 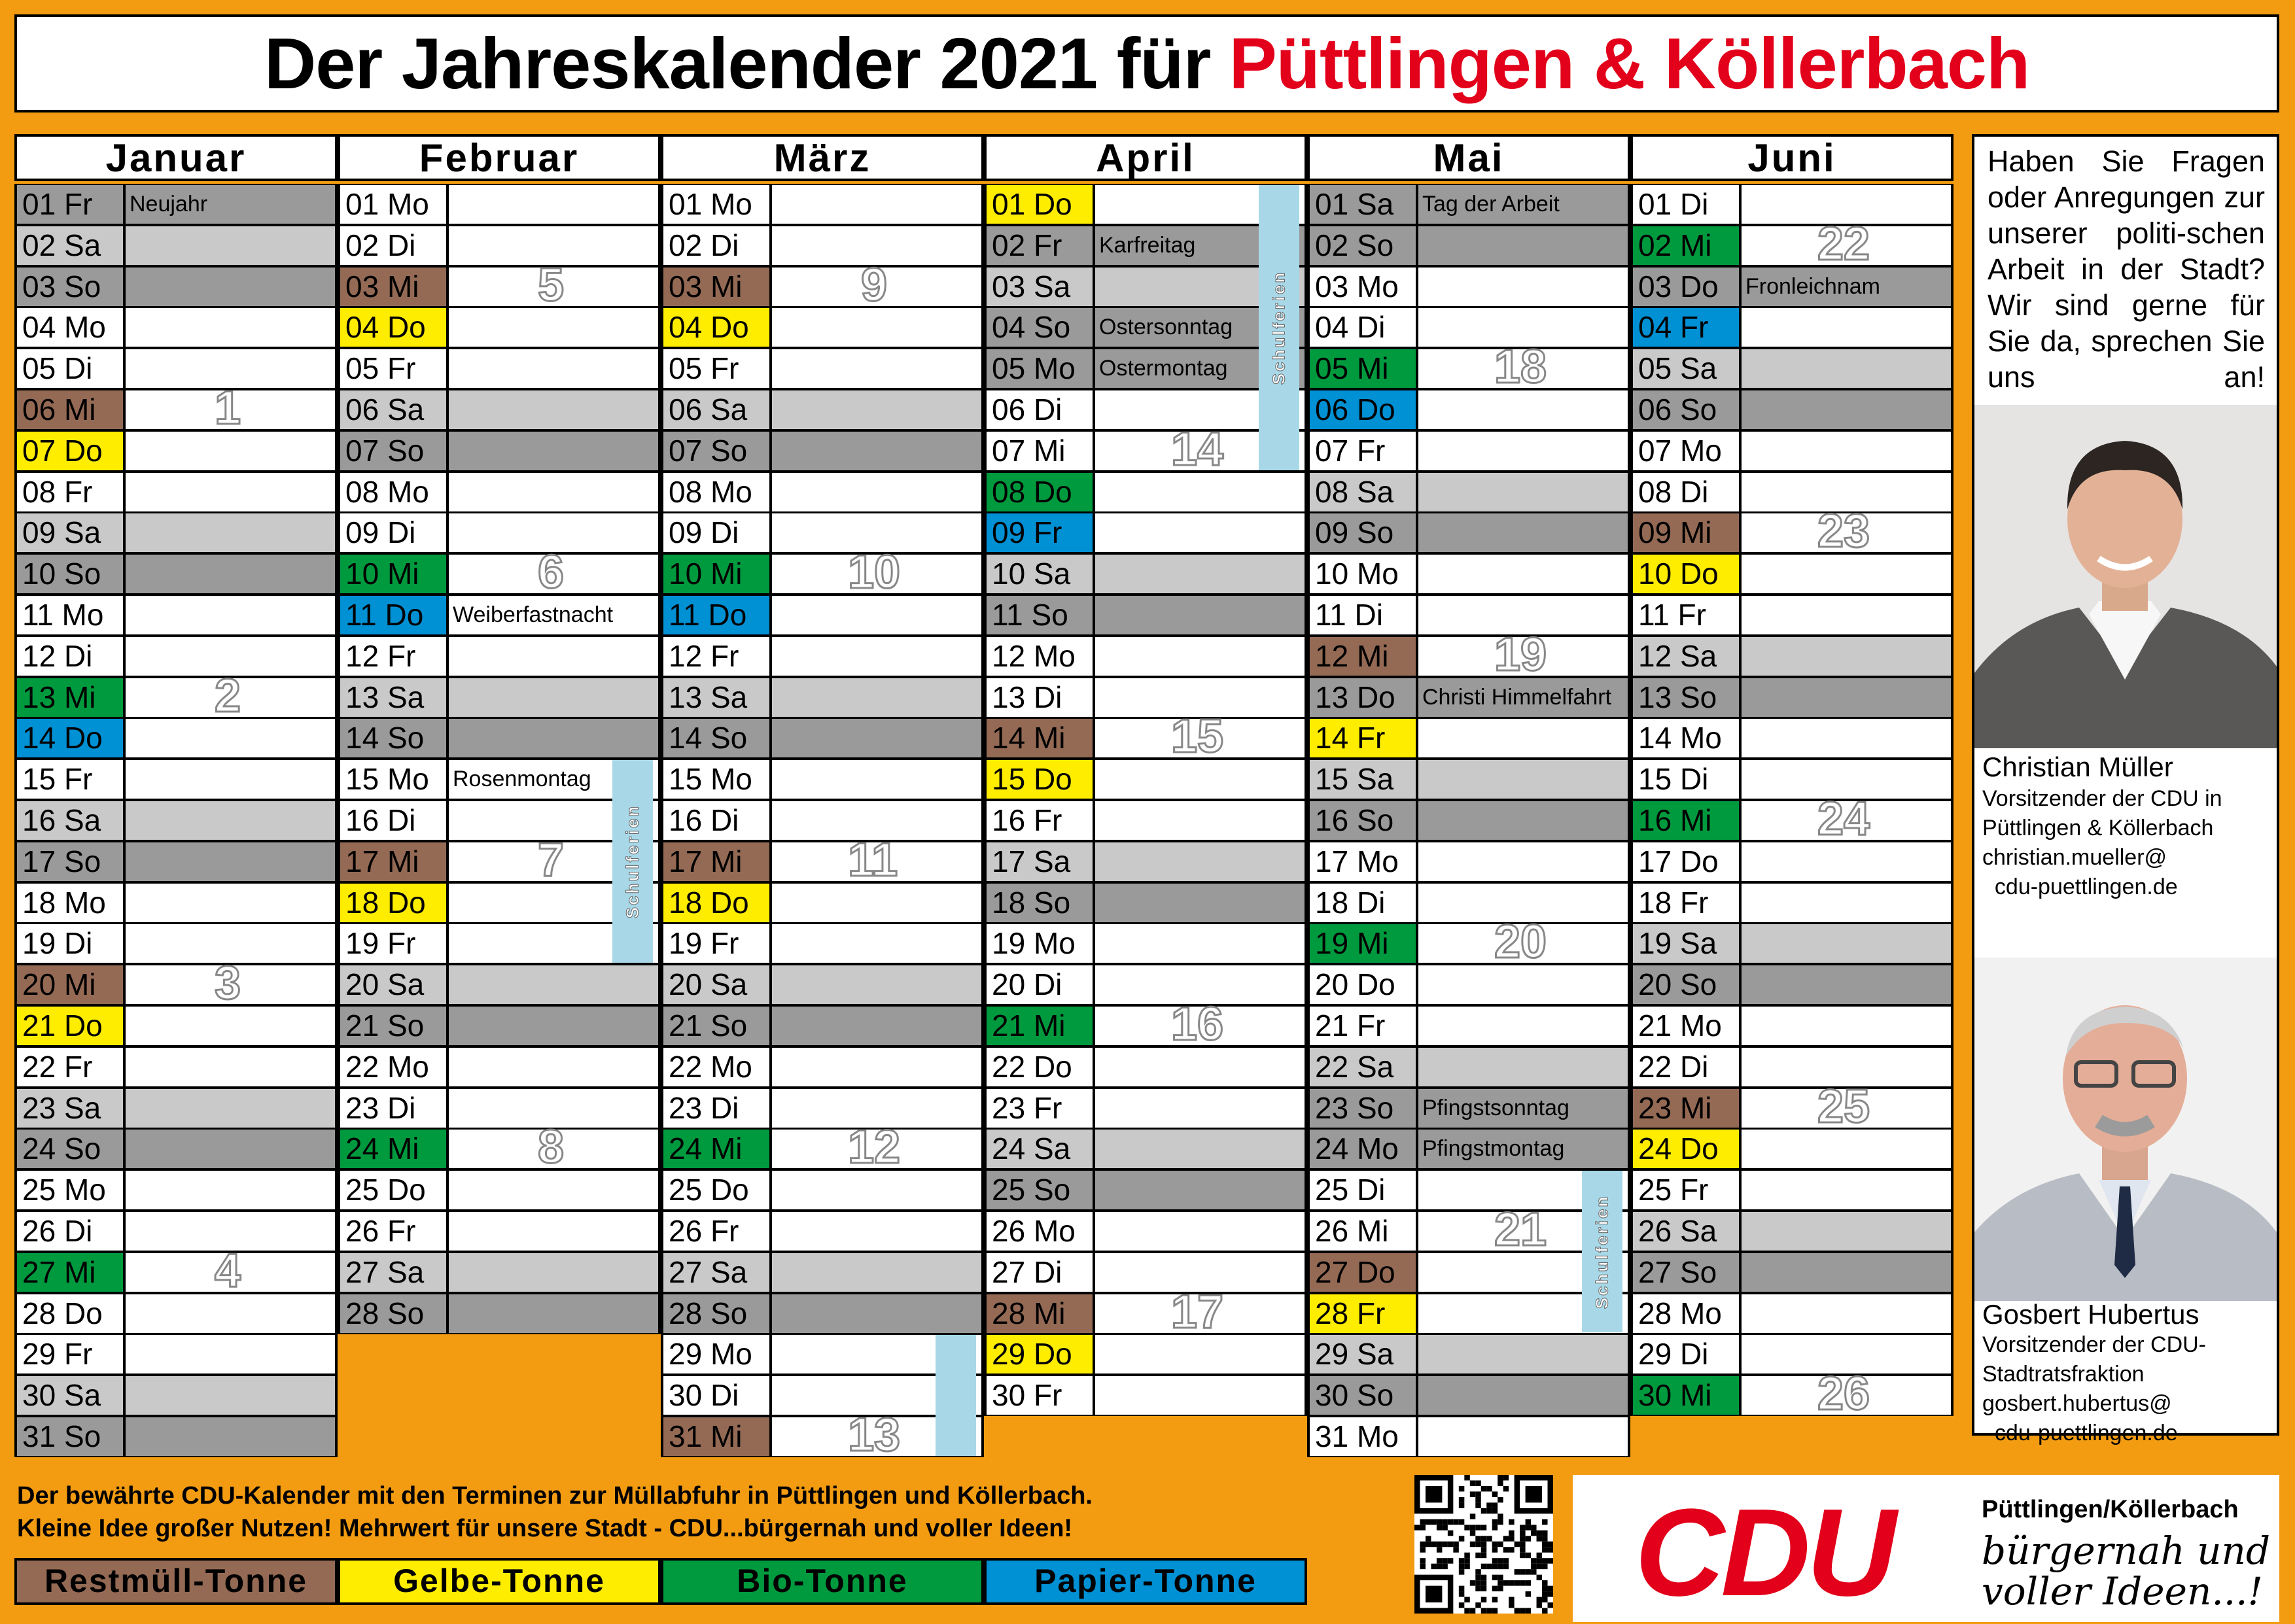 I want to click on logo-slogan: bürgernah und voller Ideen...!, so click(x=2126, y=1571).